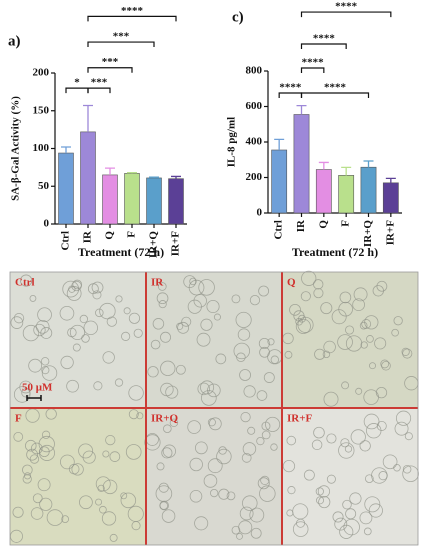  I want to click on y-tick-label: 0, so click(47, 224).